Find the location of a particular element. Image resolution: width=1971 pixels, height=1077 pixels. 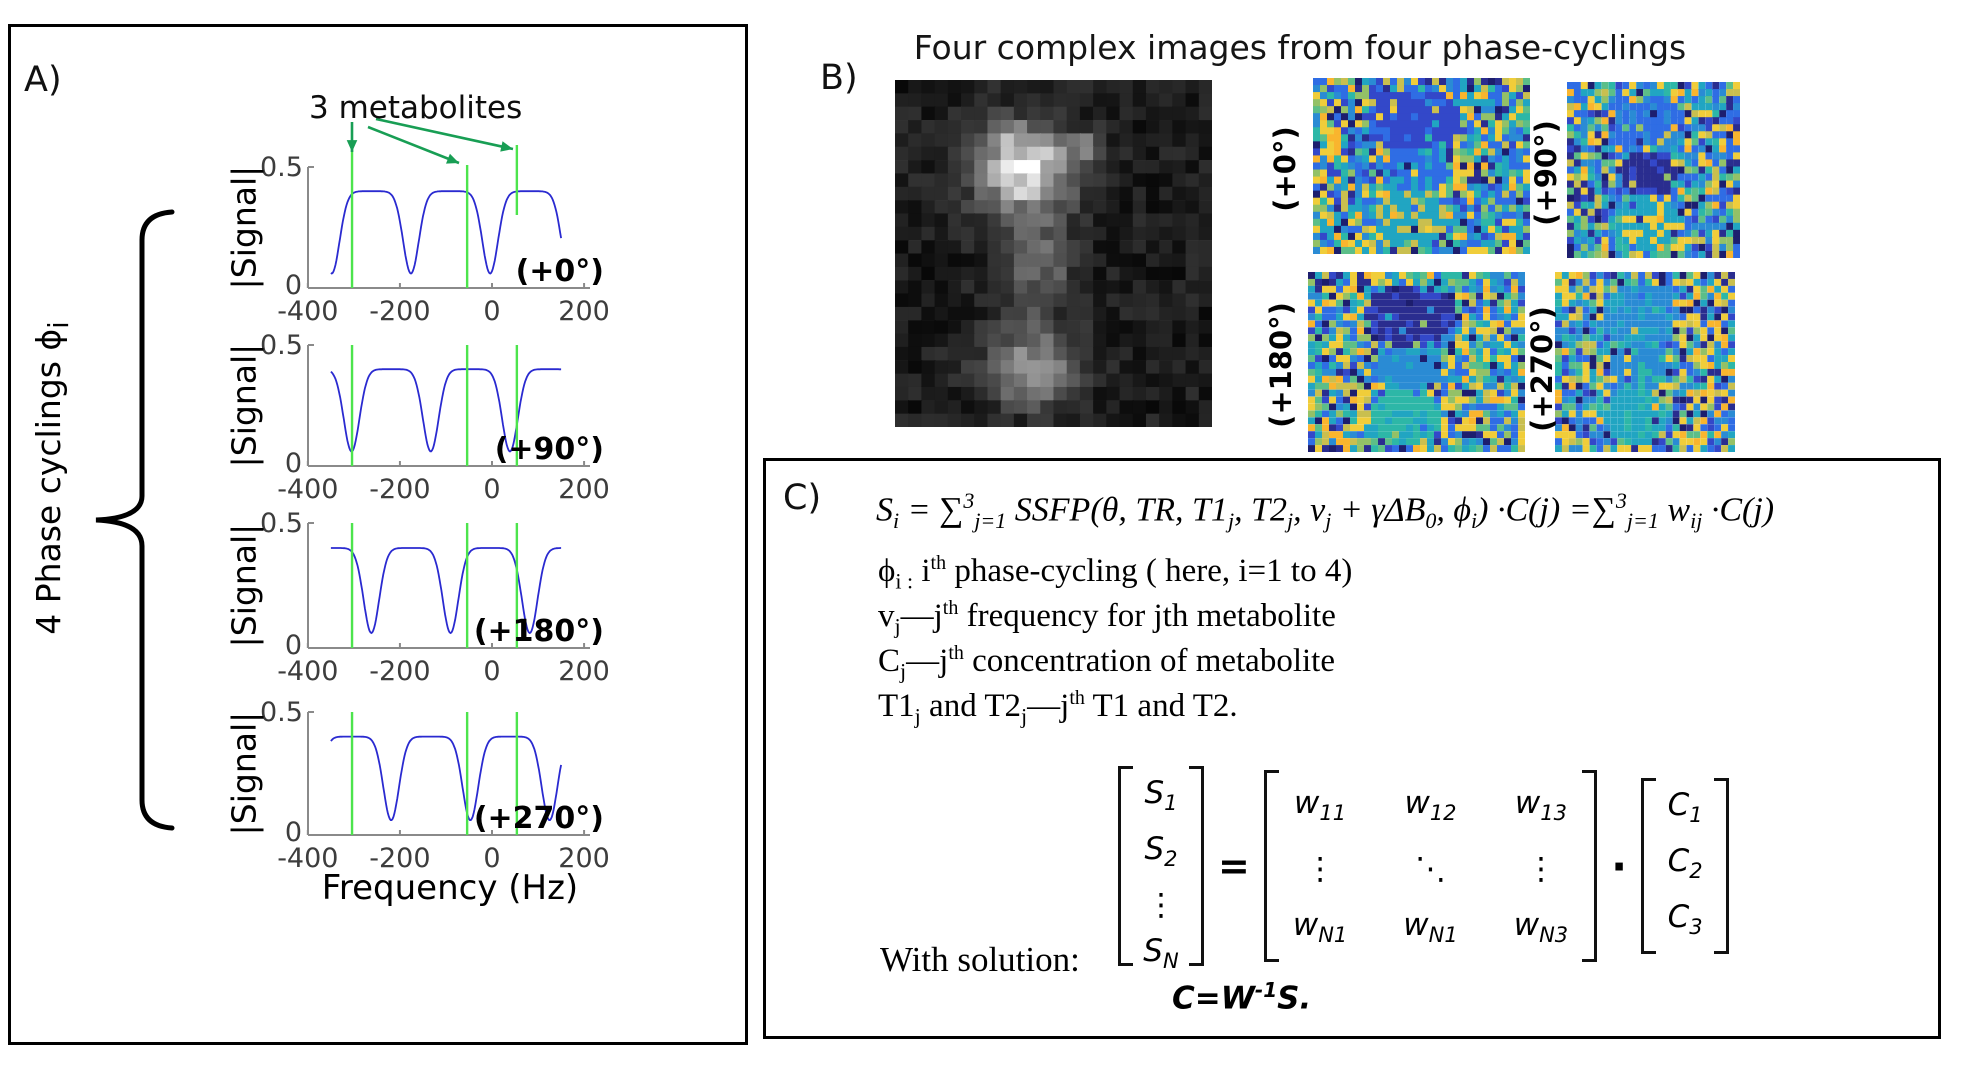

matrix-cell: S2 is located at coordinates (1161, 851).